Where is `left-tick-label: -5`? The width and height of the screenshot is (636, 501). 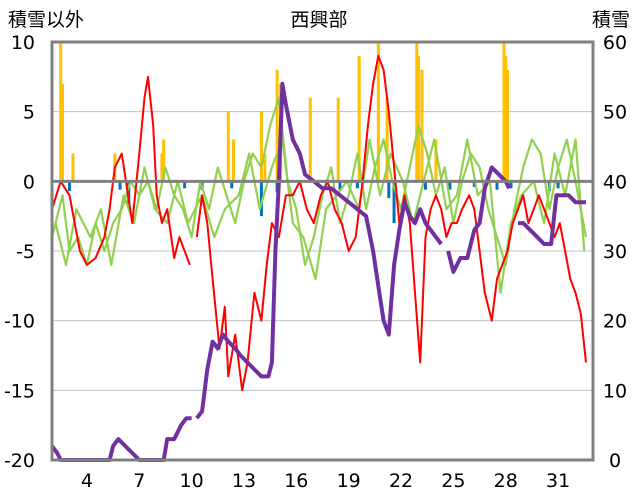
left-tick-label: -5 is located at coordinates (25, 252).